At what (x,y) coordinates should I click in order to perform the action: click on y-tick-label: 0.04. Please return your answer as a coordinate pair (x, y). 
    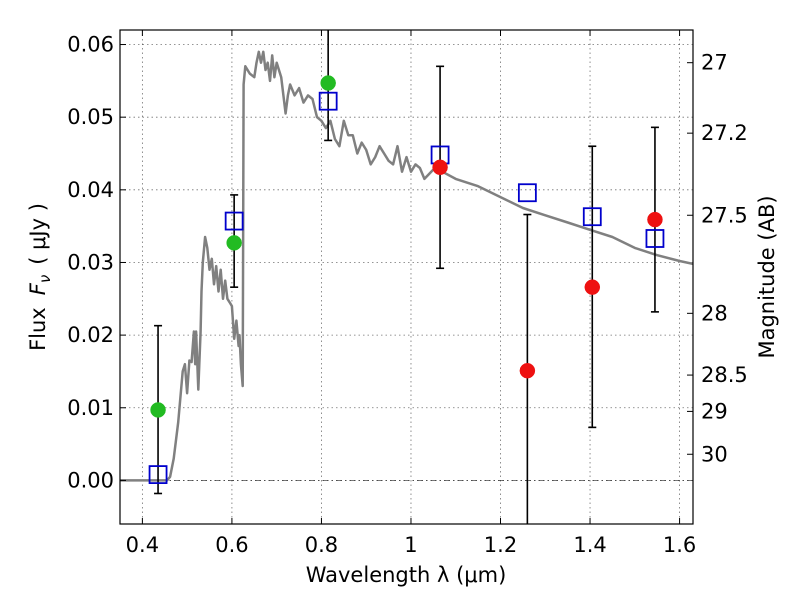
    Looking at the image, I should click on (90, 190).